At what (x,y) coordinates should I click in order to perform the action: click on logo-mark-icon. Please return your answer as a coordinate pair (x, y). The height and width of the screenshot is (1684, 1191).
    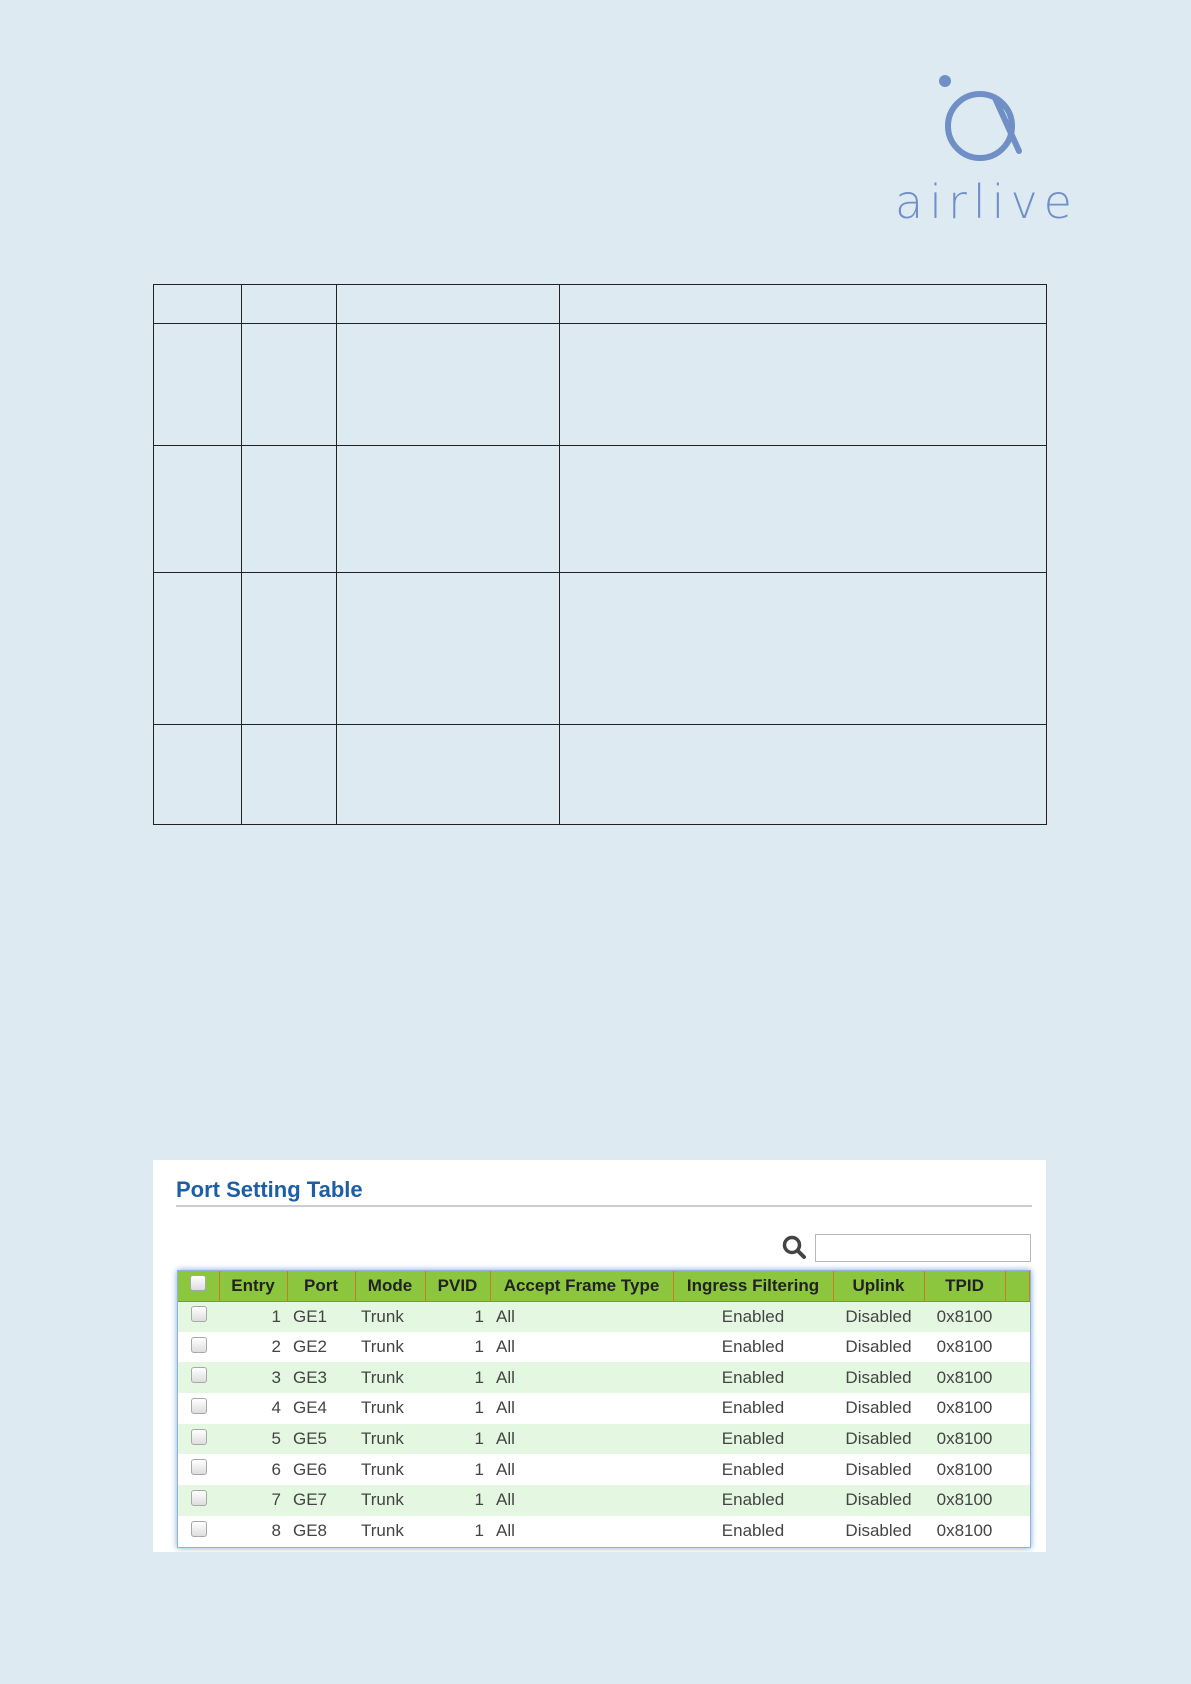
    Looking at the image, I should click on (980, 118).